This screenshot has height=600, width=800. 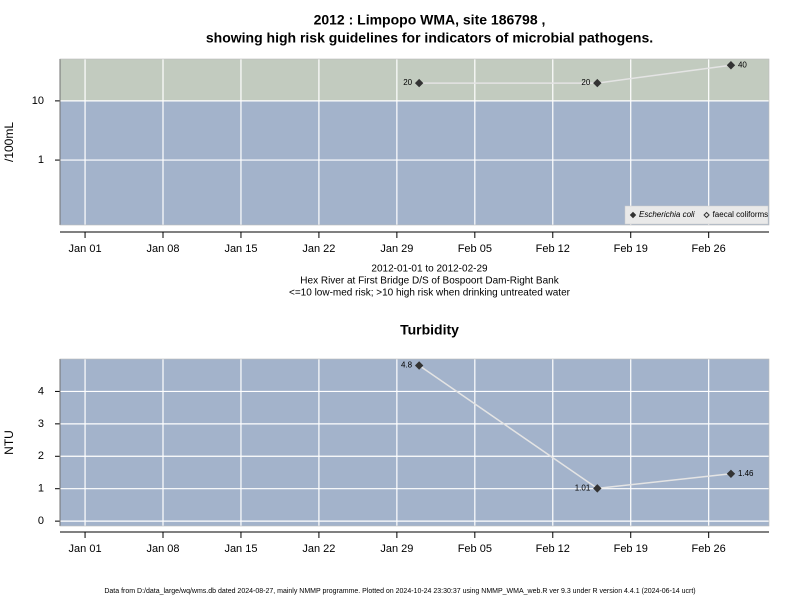 What do you see at coordinates (41, 521) in the screenshot?
I see `y-tick-label: 0` at bounding box center [41, 521].